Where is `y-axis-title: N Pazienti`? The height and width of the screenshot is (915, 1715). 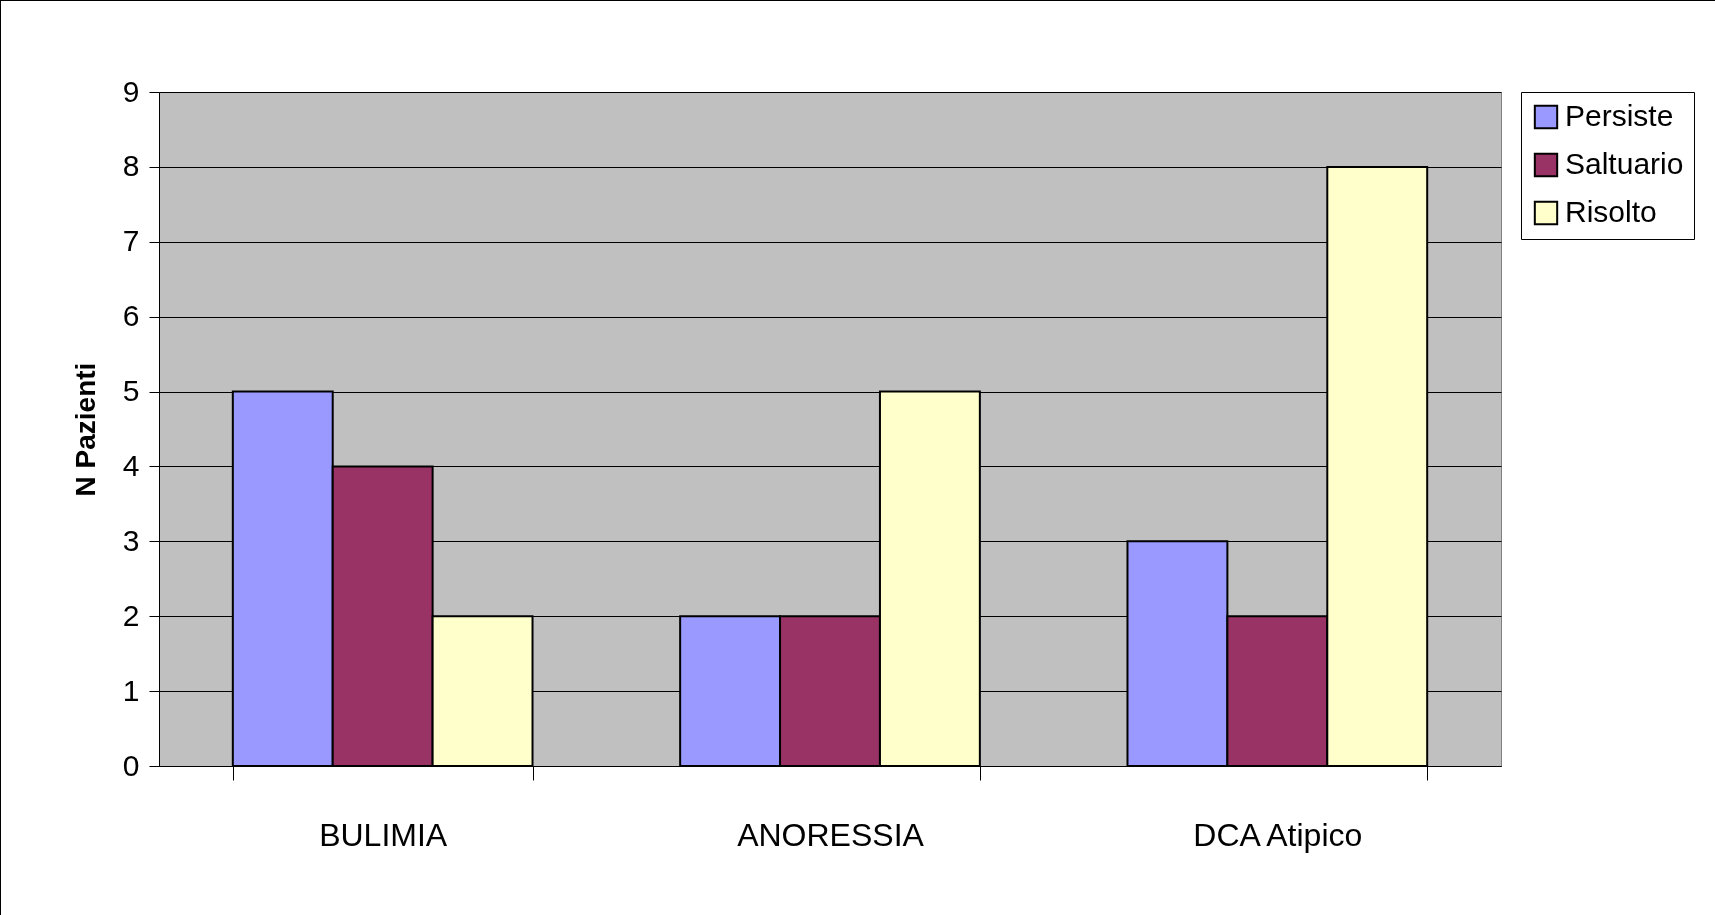
y-axis-title: N Pazienti is located at coordinates (85, 429).